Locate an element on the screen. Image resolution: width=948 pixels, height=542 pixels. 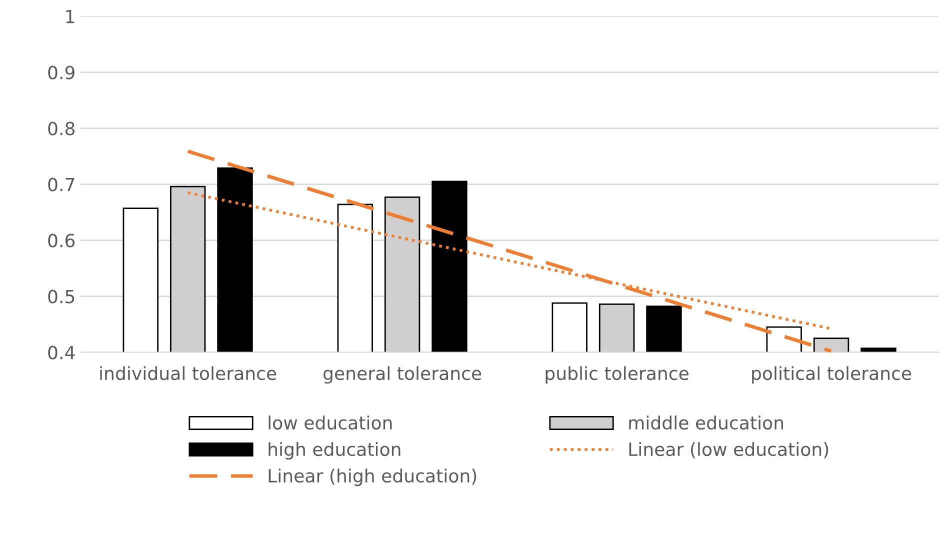
legend-label: low education is located at coordinates (330, 423).